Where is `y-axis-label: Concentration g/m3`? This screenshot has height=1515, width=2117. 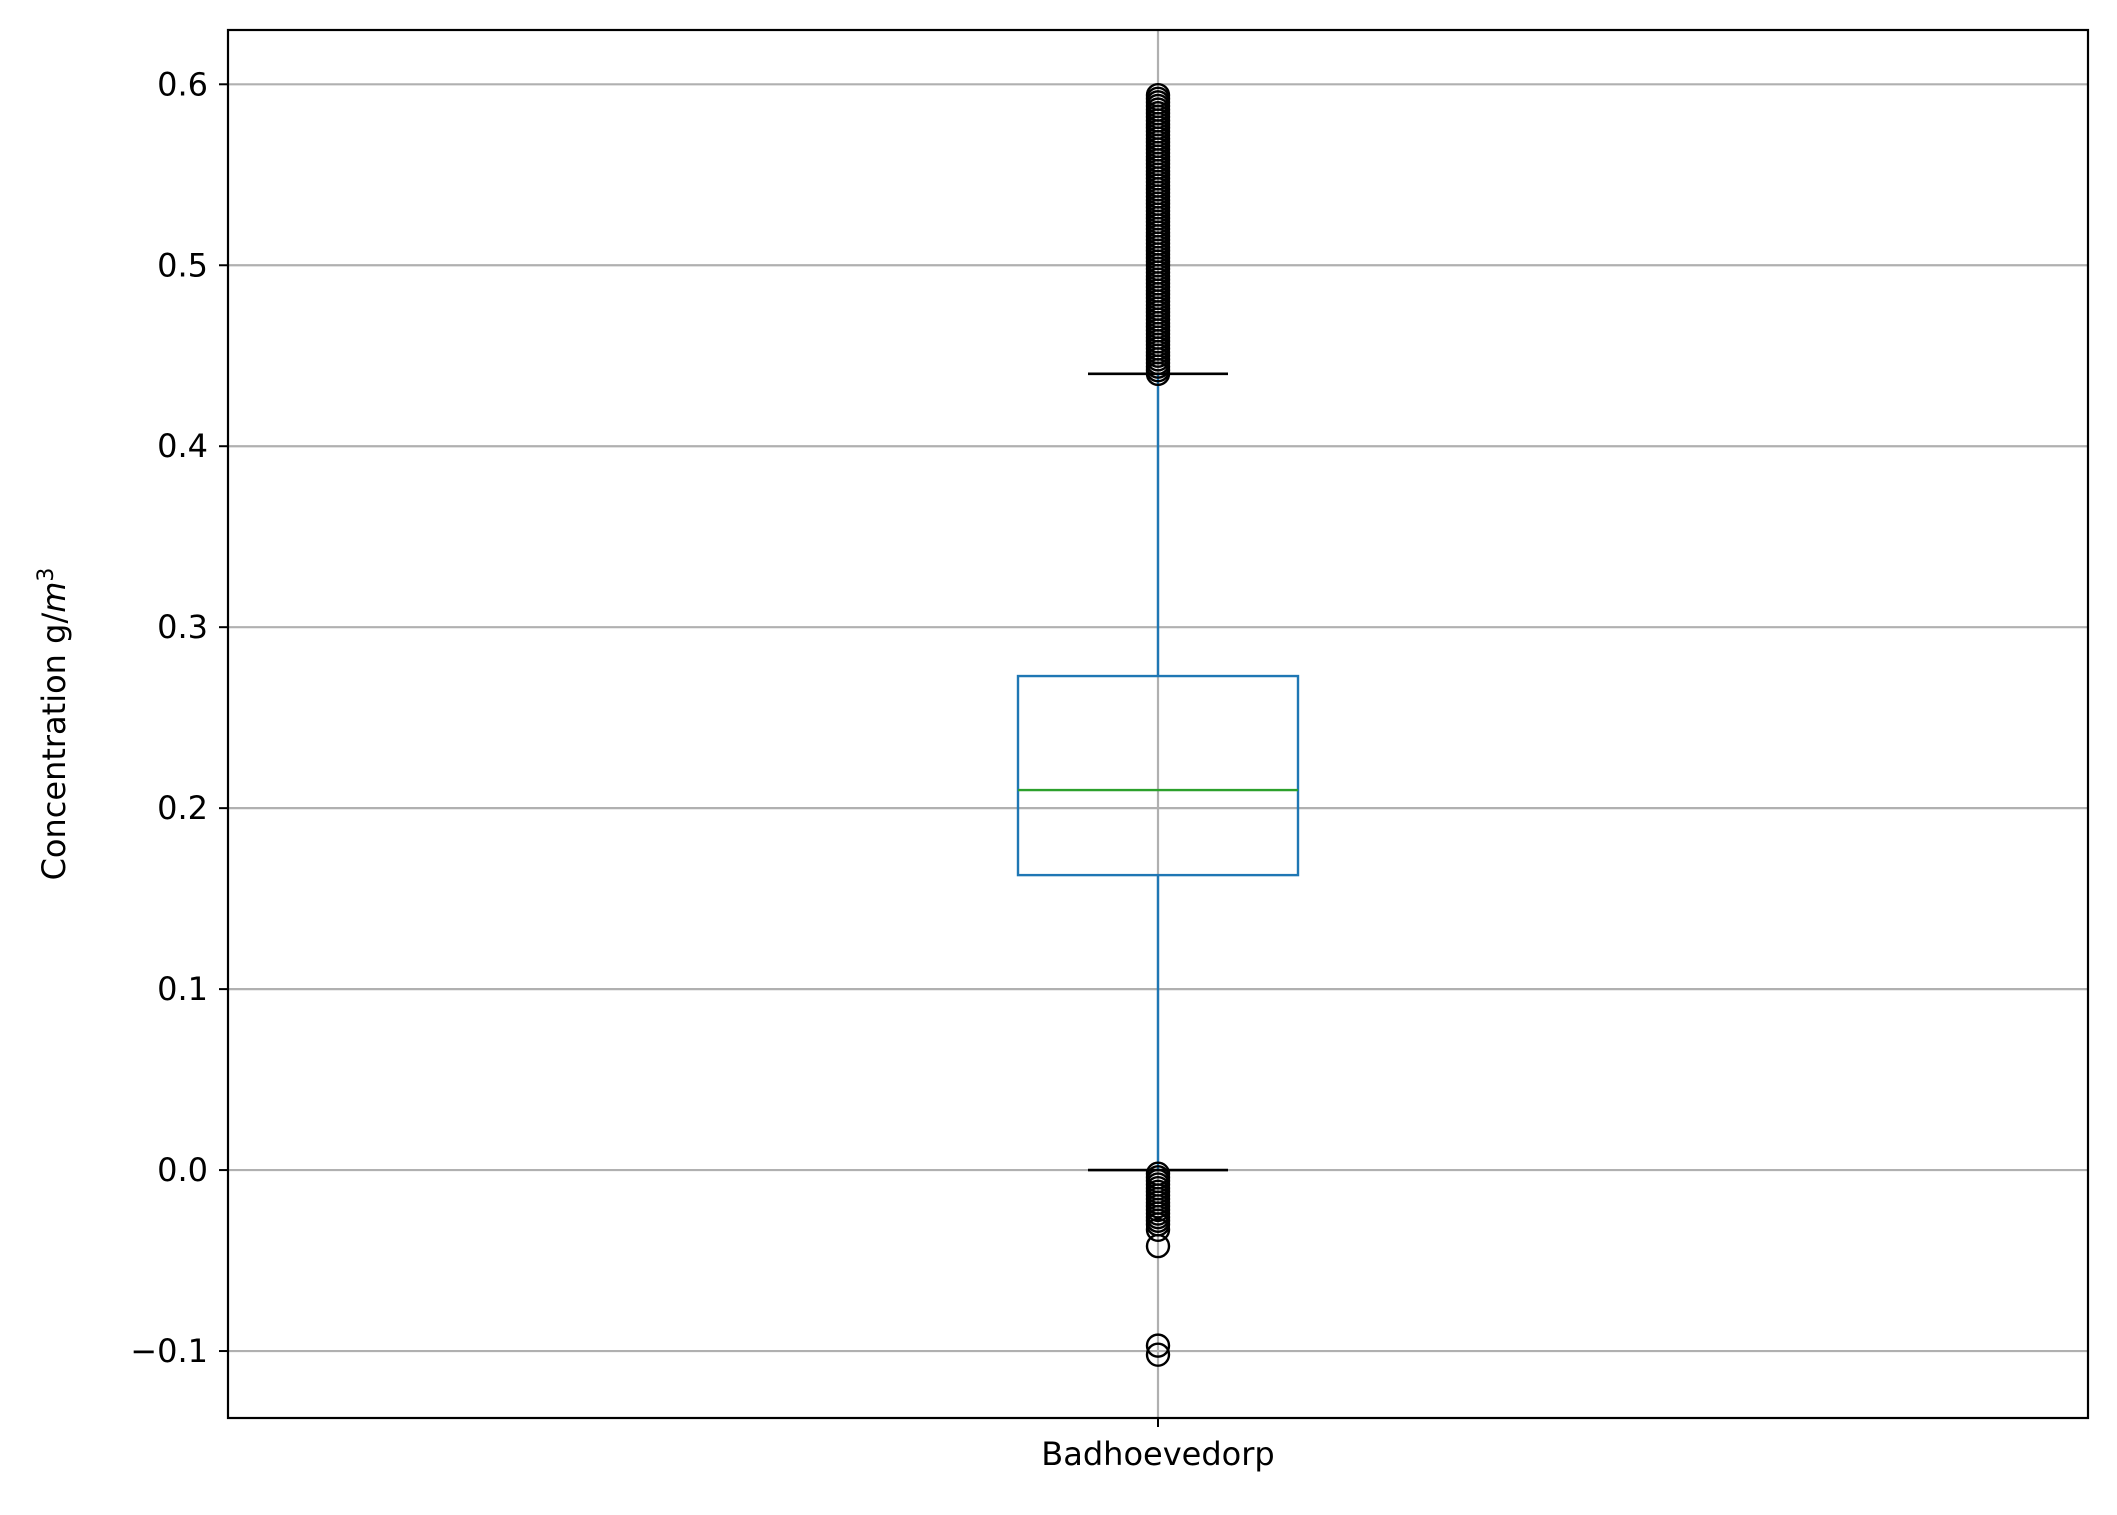 y-axis-label: Concentration g/m3 is located at coordinates (53, 724).